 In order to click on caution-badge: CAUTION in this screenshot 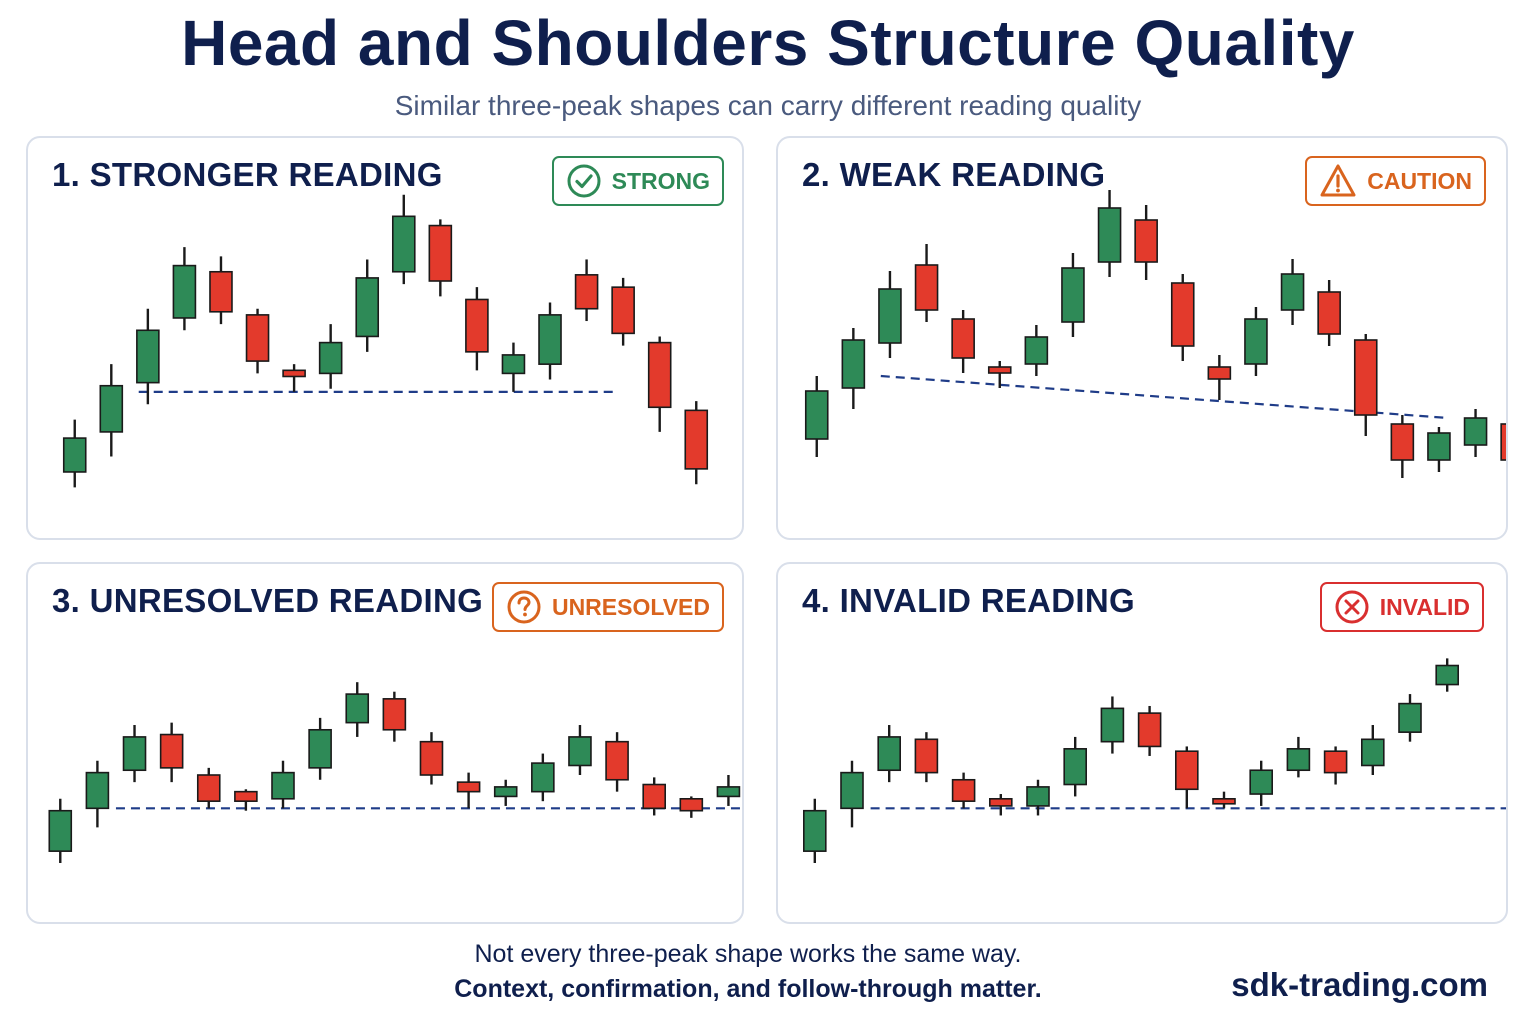, I will do `click(1395, 181)`.